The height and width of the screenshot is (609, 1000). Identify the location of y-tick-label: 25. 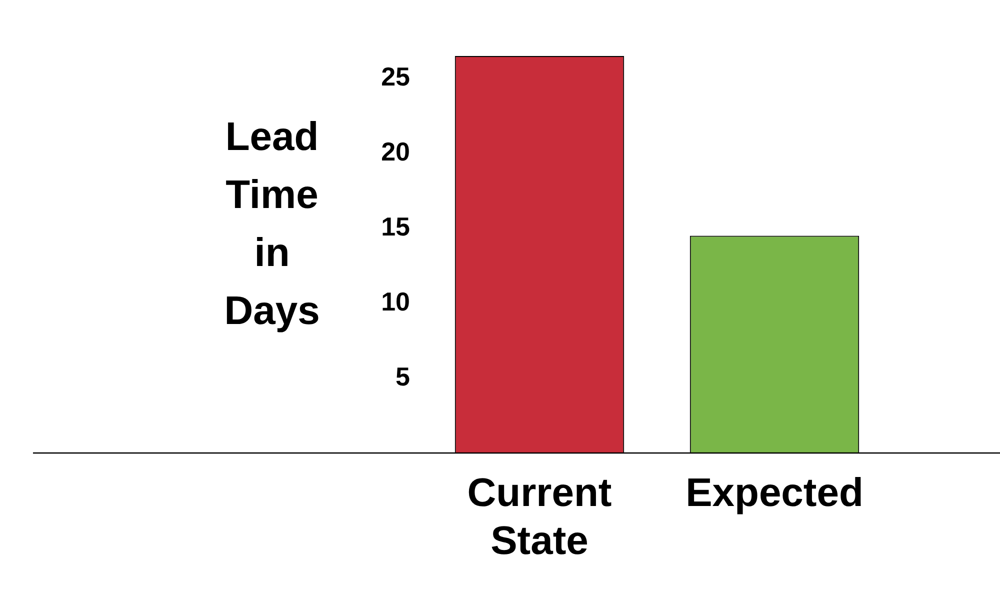
(395, 77).